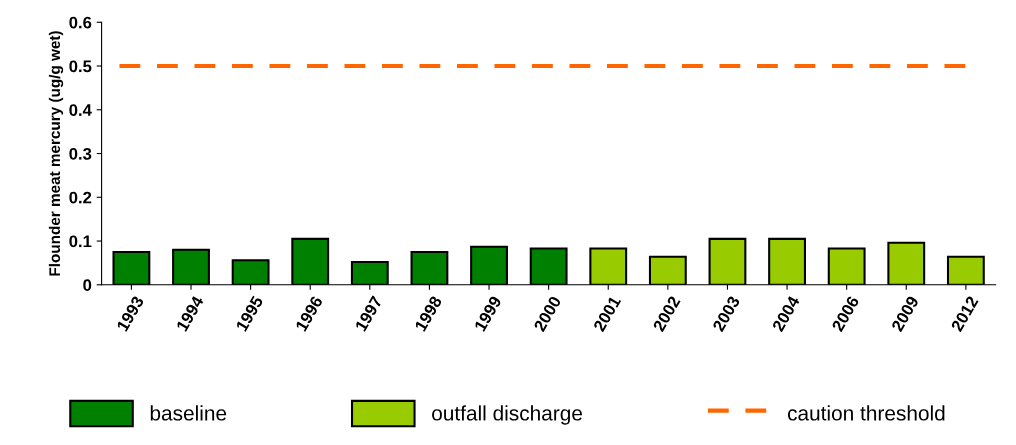  I want to click on y-tick-label: 0.1, so click(80, 241).